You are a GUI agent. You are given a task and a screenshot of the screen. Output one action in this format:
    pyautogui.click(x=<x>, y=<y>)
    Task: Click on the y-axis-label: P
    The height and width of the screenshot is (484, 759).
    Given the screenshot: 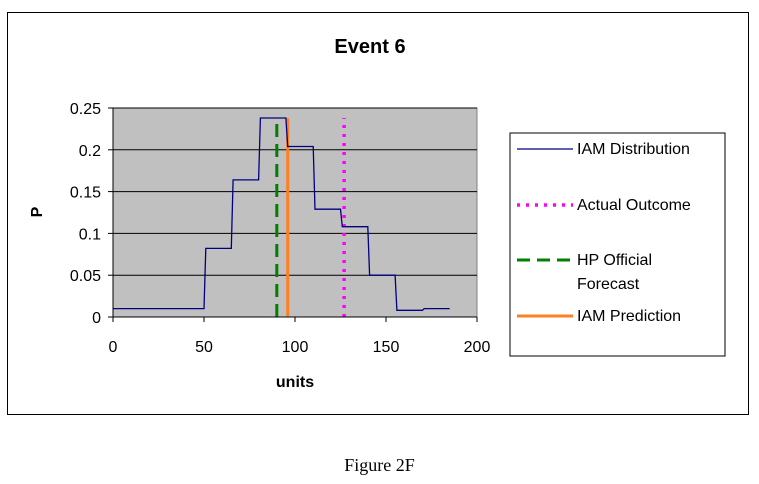 What is the action you would take?
    pyautogui.click(x=37, y=211)
    